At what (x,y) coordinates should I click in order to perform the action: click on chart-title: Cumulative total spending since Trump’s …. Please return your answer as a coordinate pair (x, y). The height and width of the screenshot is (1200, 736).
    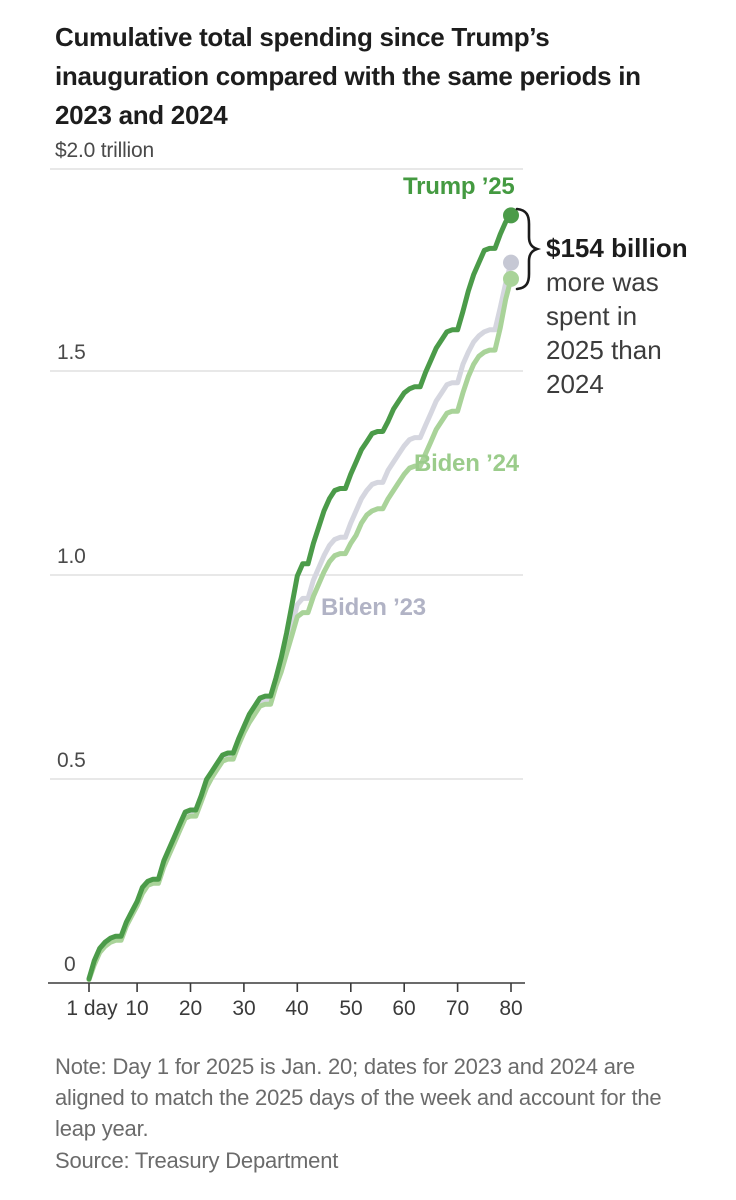
    Looking at the image, I should click on (348, 76).